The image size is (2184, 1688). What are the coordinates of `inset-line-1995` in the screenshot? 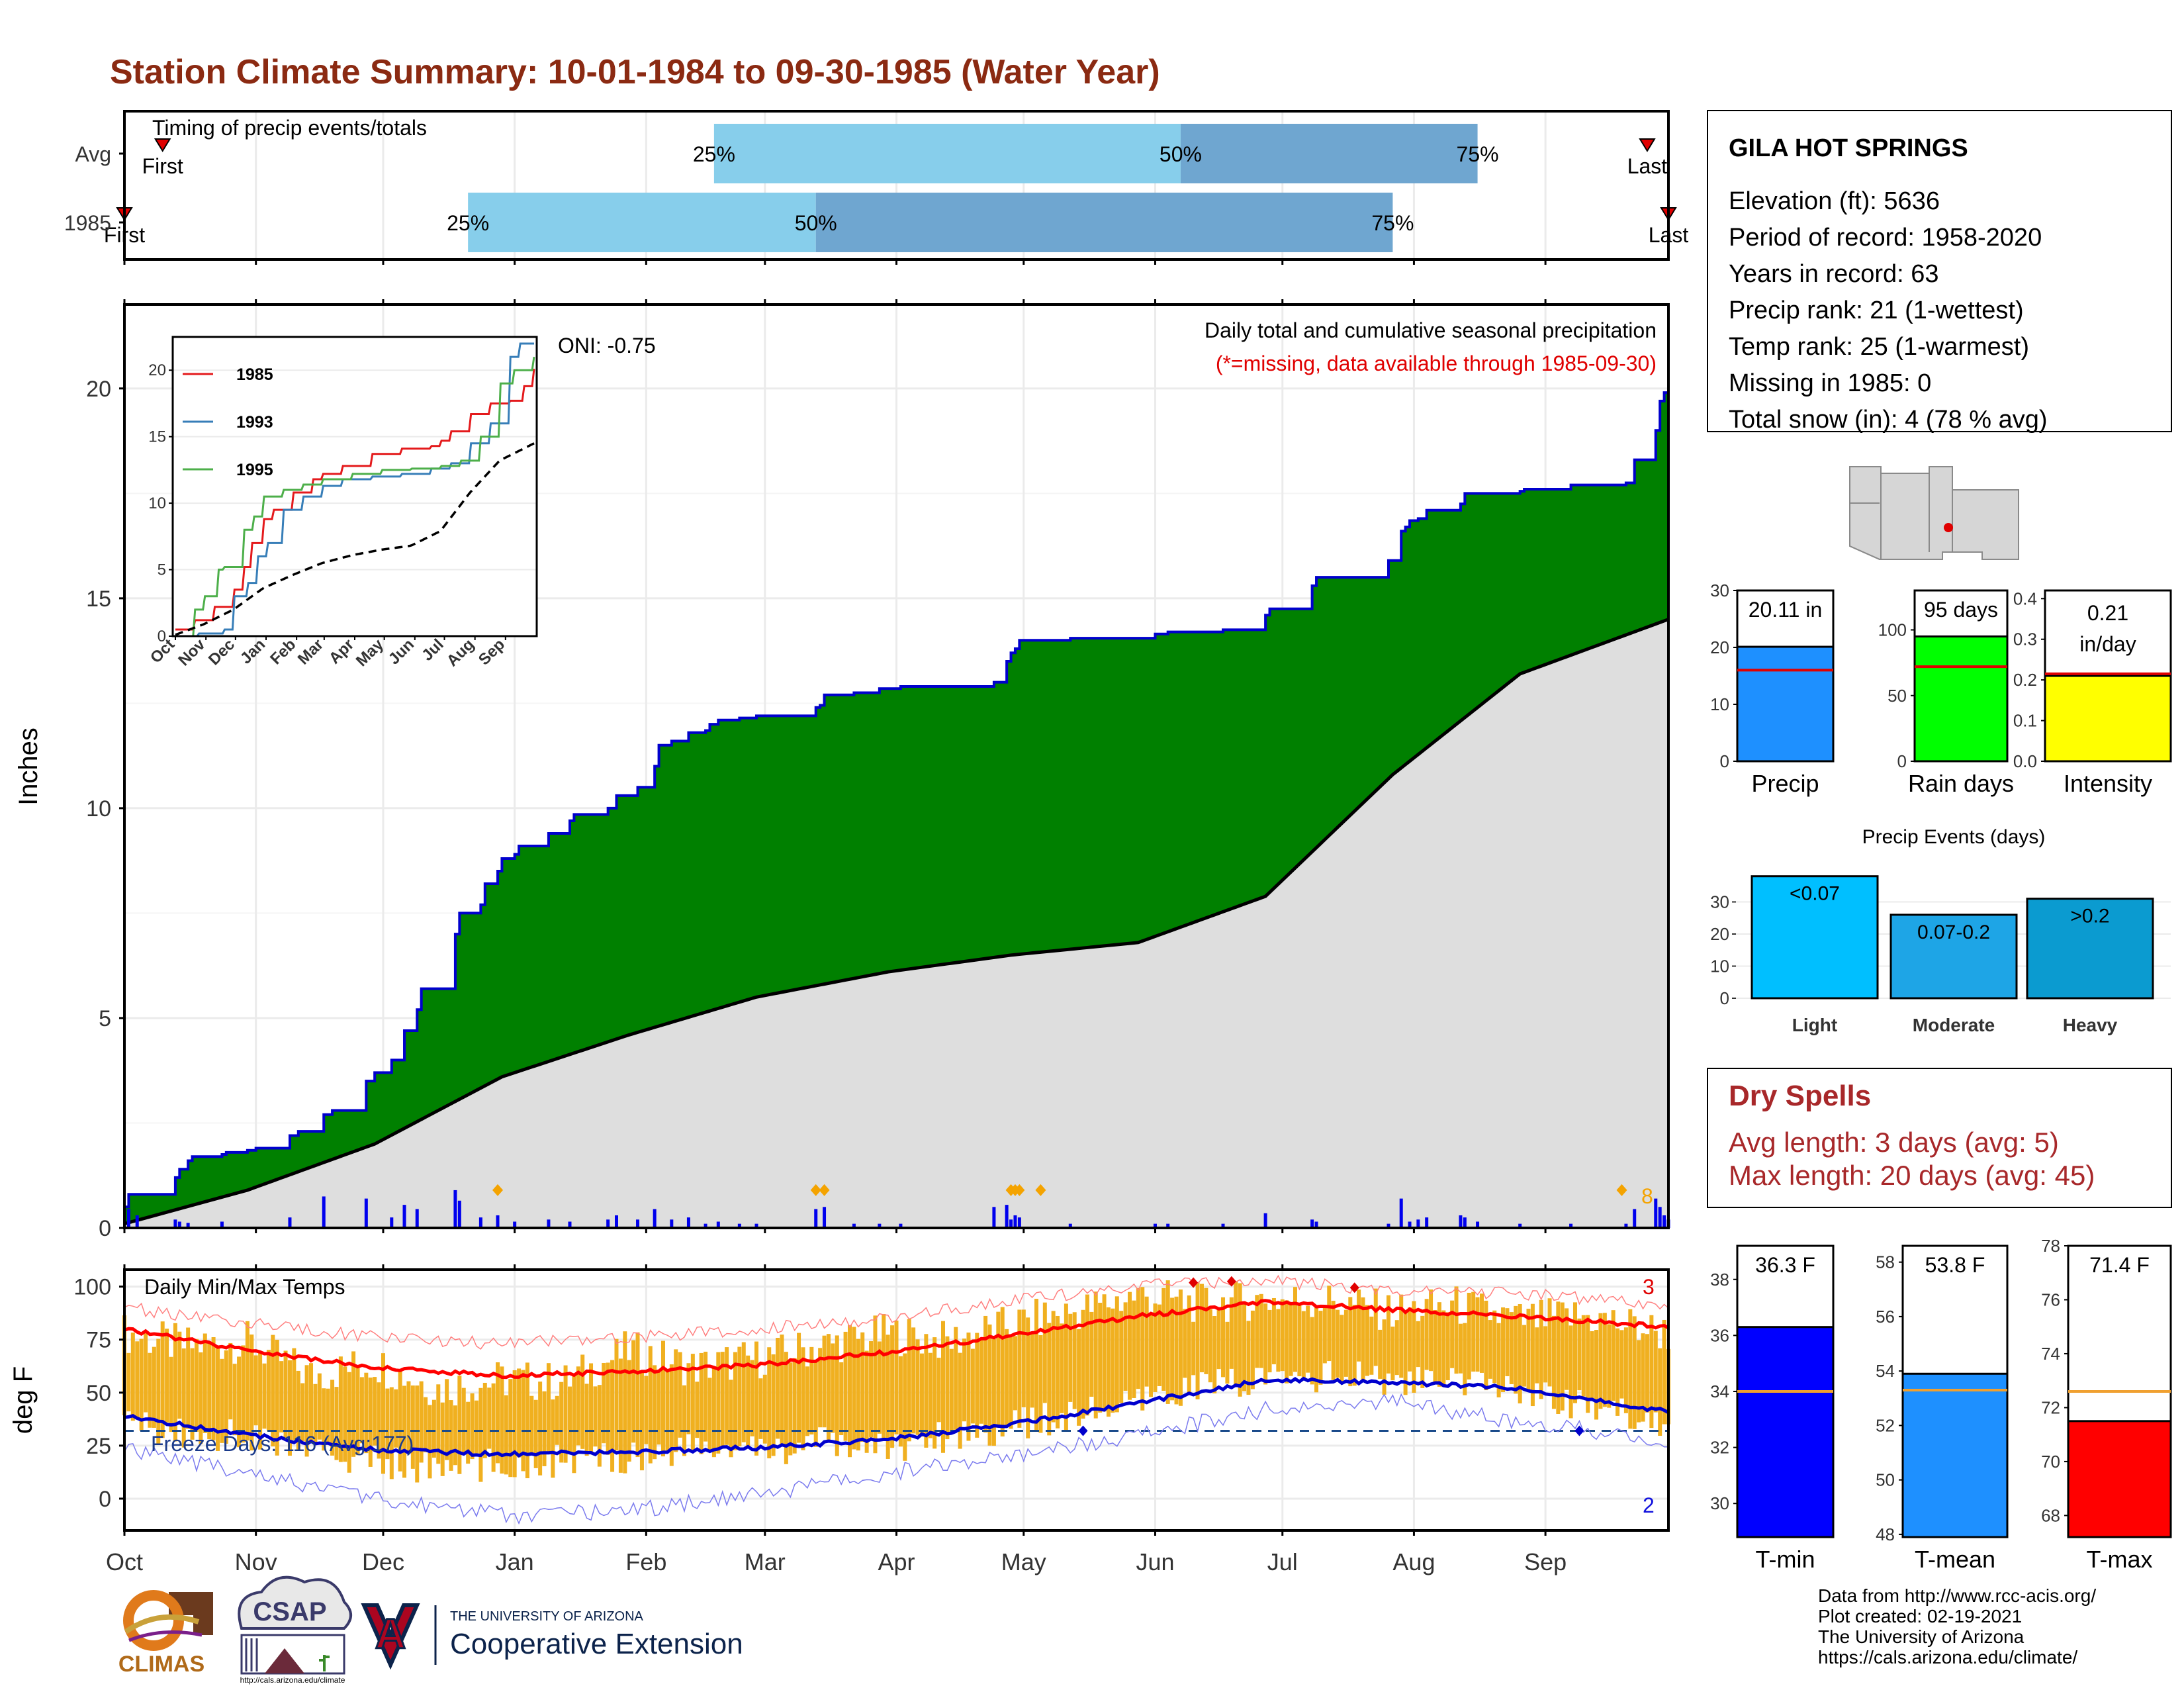 It's located at (355, 496).